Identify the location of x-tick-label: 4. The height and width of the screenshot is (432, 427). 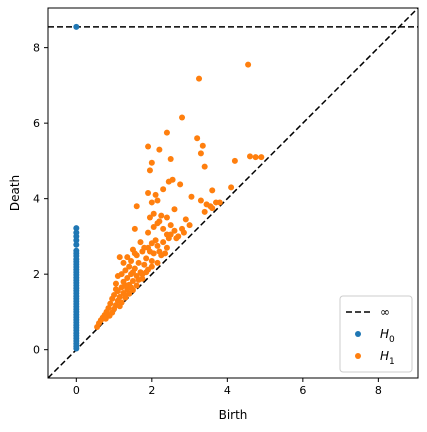
(227, 390).